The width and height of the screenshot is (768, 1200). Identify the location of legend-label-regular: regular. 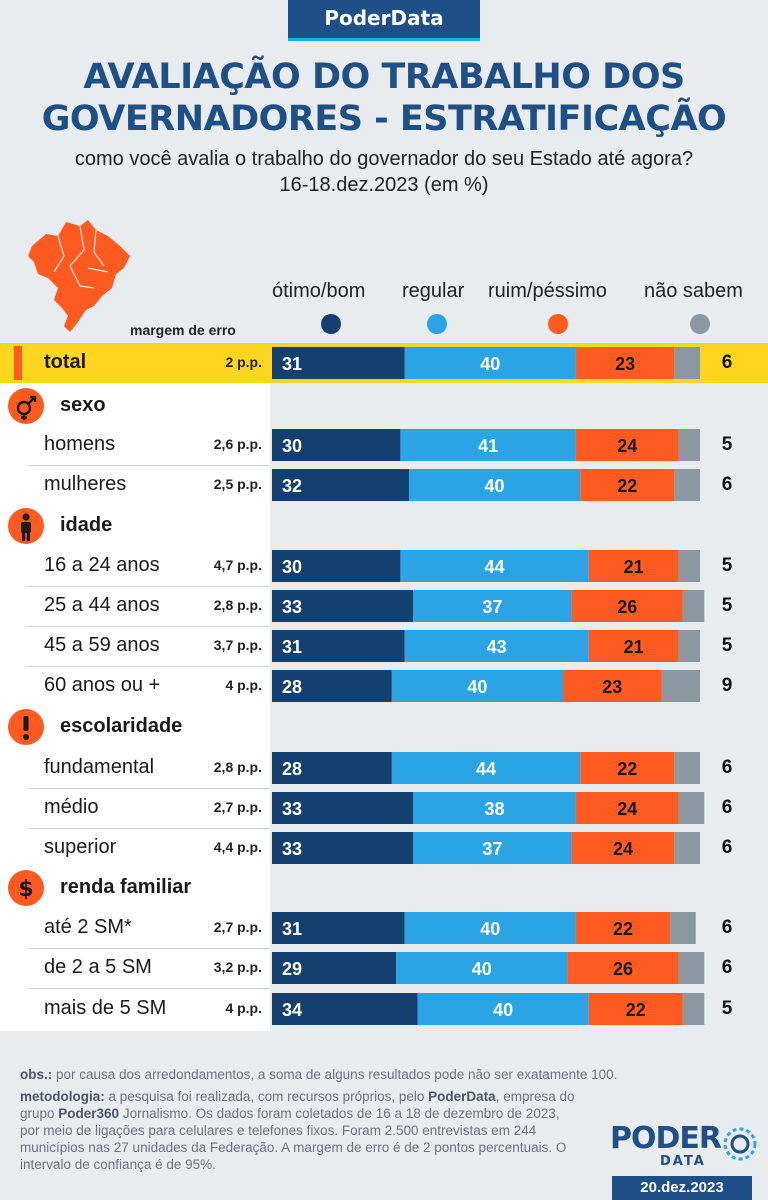
(433, 291).